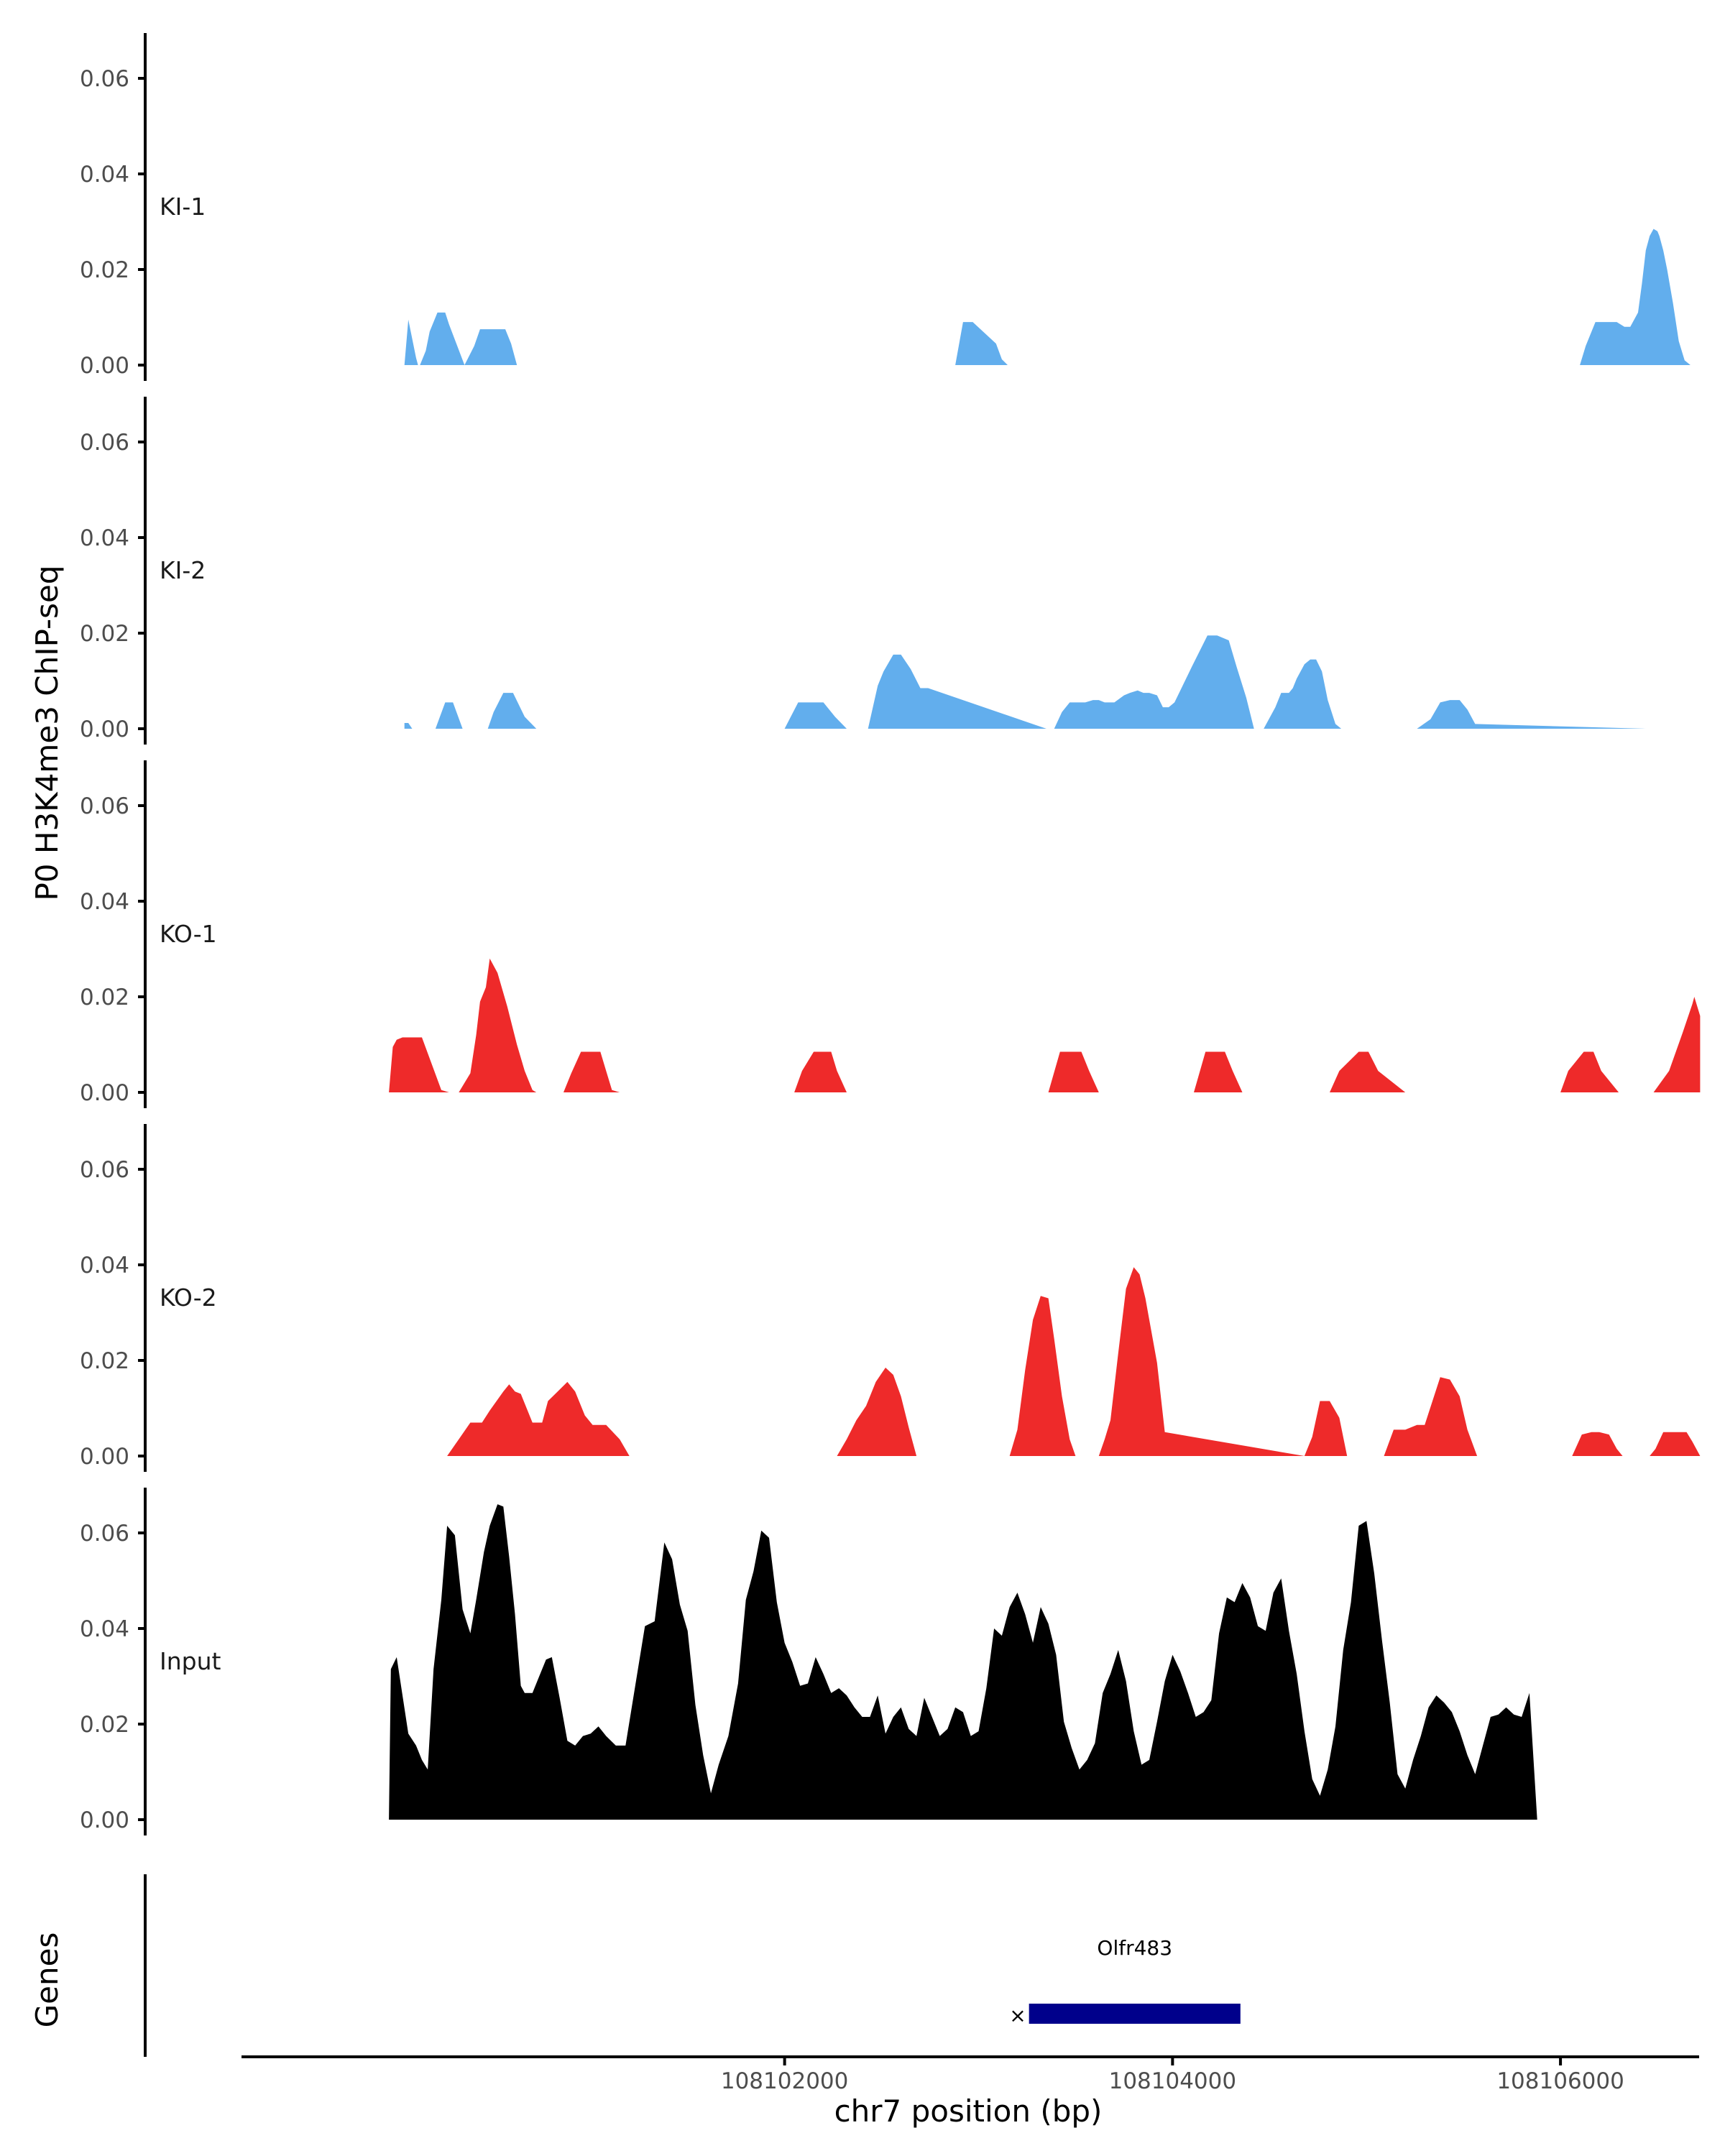 The height and width of the screenshot is (2156, 1725). I want to click on track-label: KI-1, so click(183, 207).